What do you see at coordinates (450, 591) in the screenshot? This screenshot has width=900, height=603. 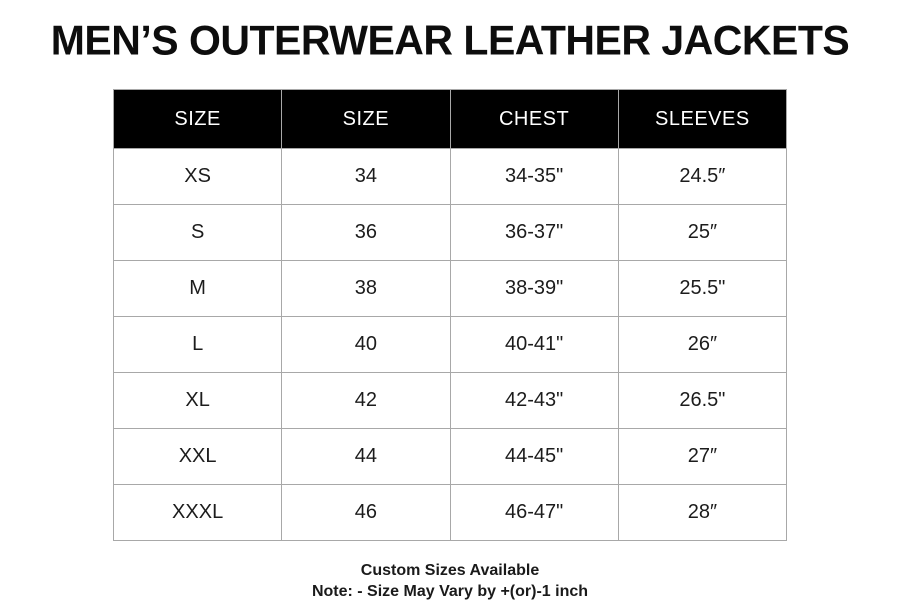 I see `size-variance-note: Note: - Size May Vary by +(or)-1 inch` at bounding box center [450, 591].